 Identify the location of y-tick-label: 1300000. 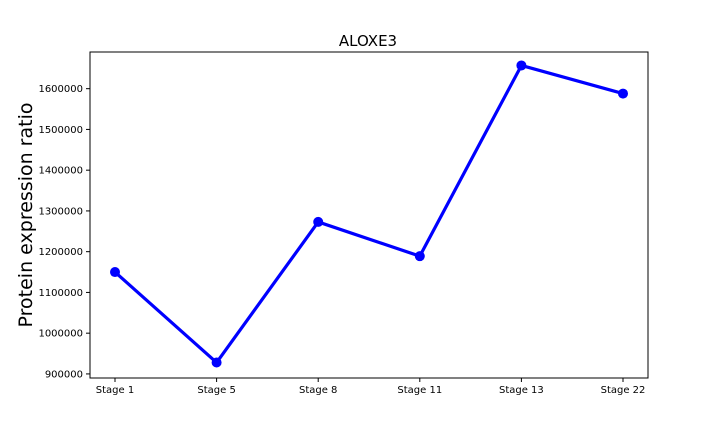
(60, 211).